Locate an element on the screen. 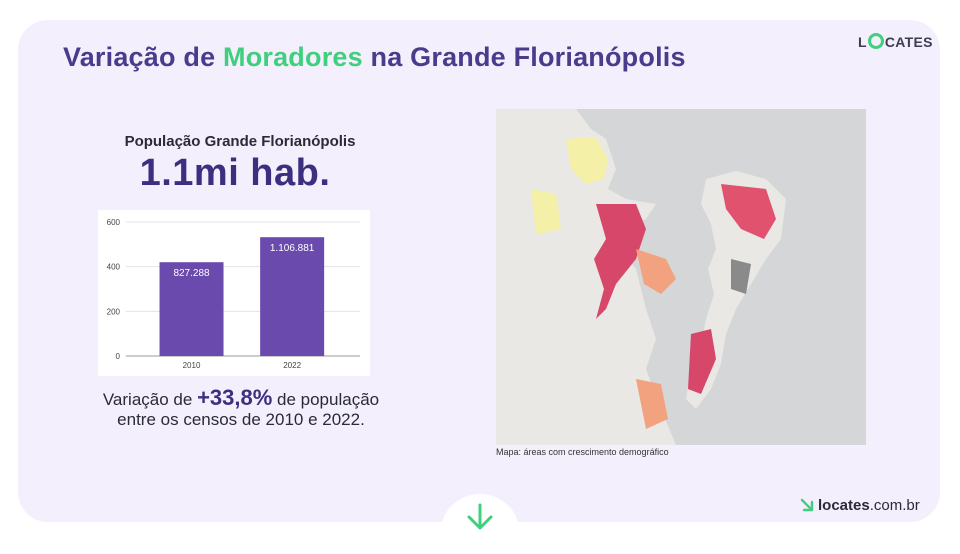 Image resolution: width=960 pixels, height=554 pixels. variation-pre: Variação de is located at coordinates (150, 399).